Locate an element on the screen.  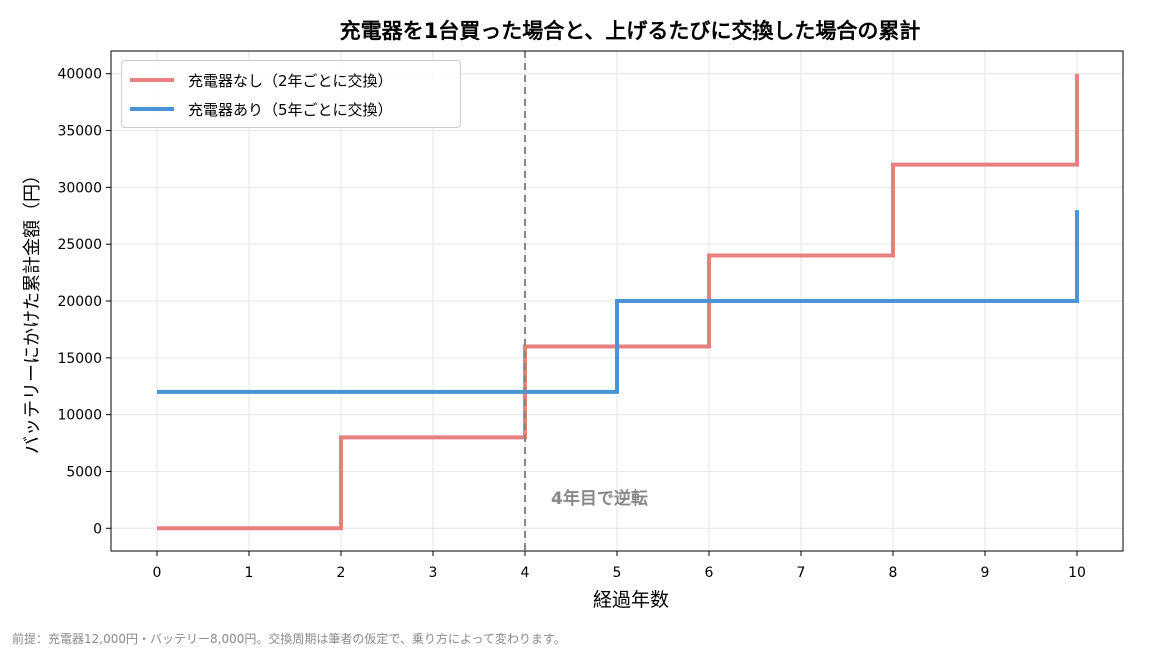
x-tick-label: 4 is located at coordinates (525, 573).